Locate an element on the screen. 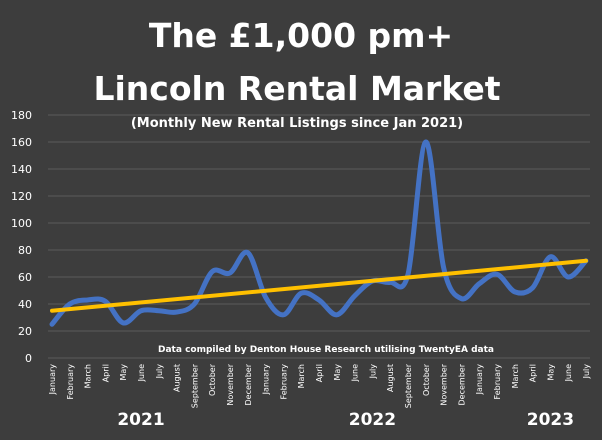 This screenshot has height=440, width=602. y-tick-label: 140 is located at coordinates (21, 169).